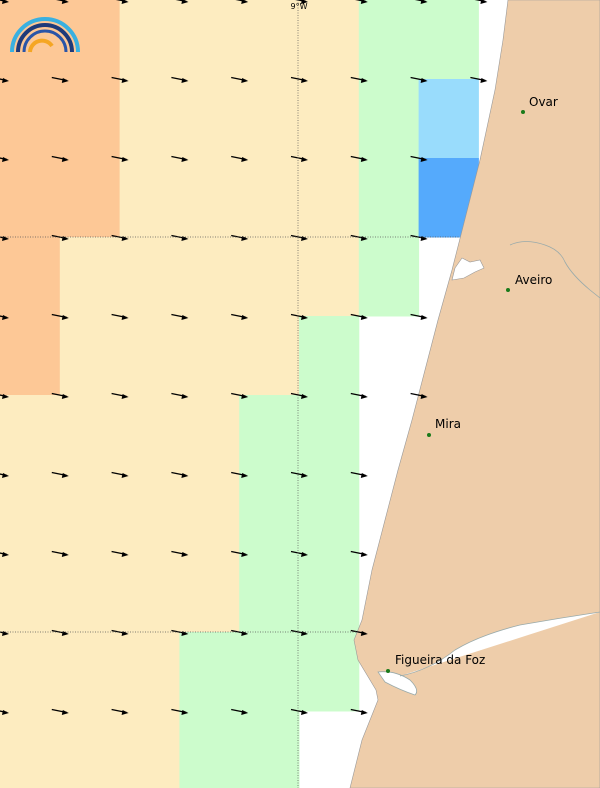 This screenshot has width=600, height=788. Describe the element at coordinates (448, 424) in the screenshot. I see `place-label: Mira` at that location.